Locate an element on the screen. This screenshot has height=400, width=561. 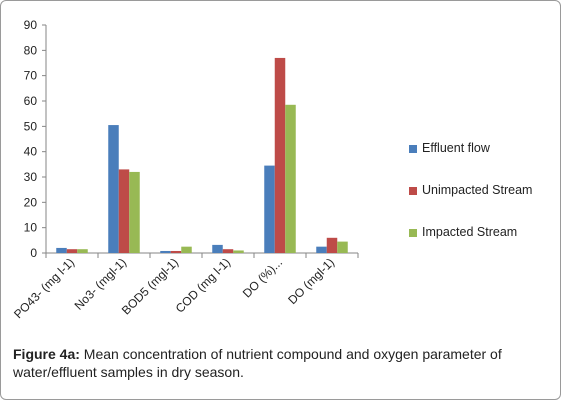
y-tick-label: 10 is located at coordinates (31, 228).